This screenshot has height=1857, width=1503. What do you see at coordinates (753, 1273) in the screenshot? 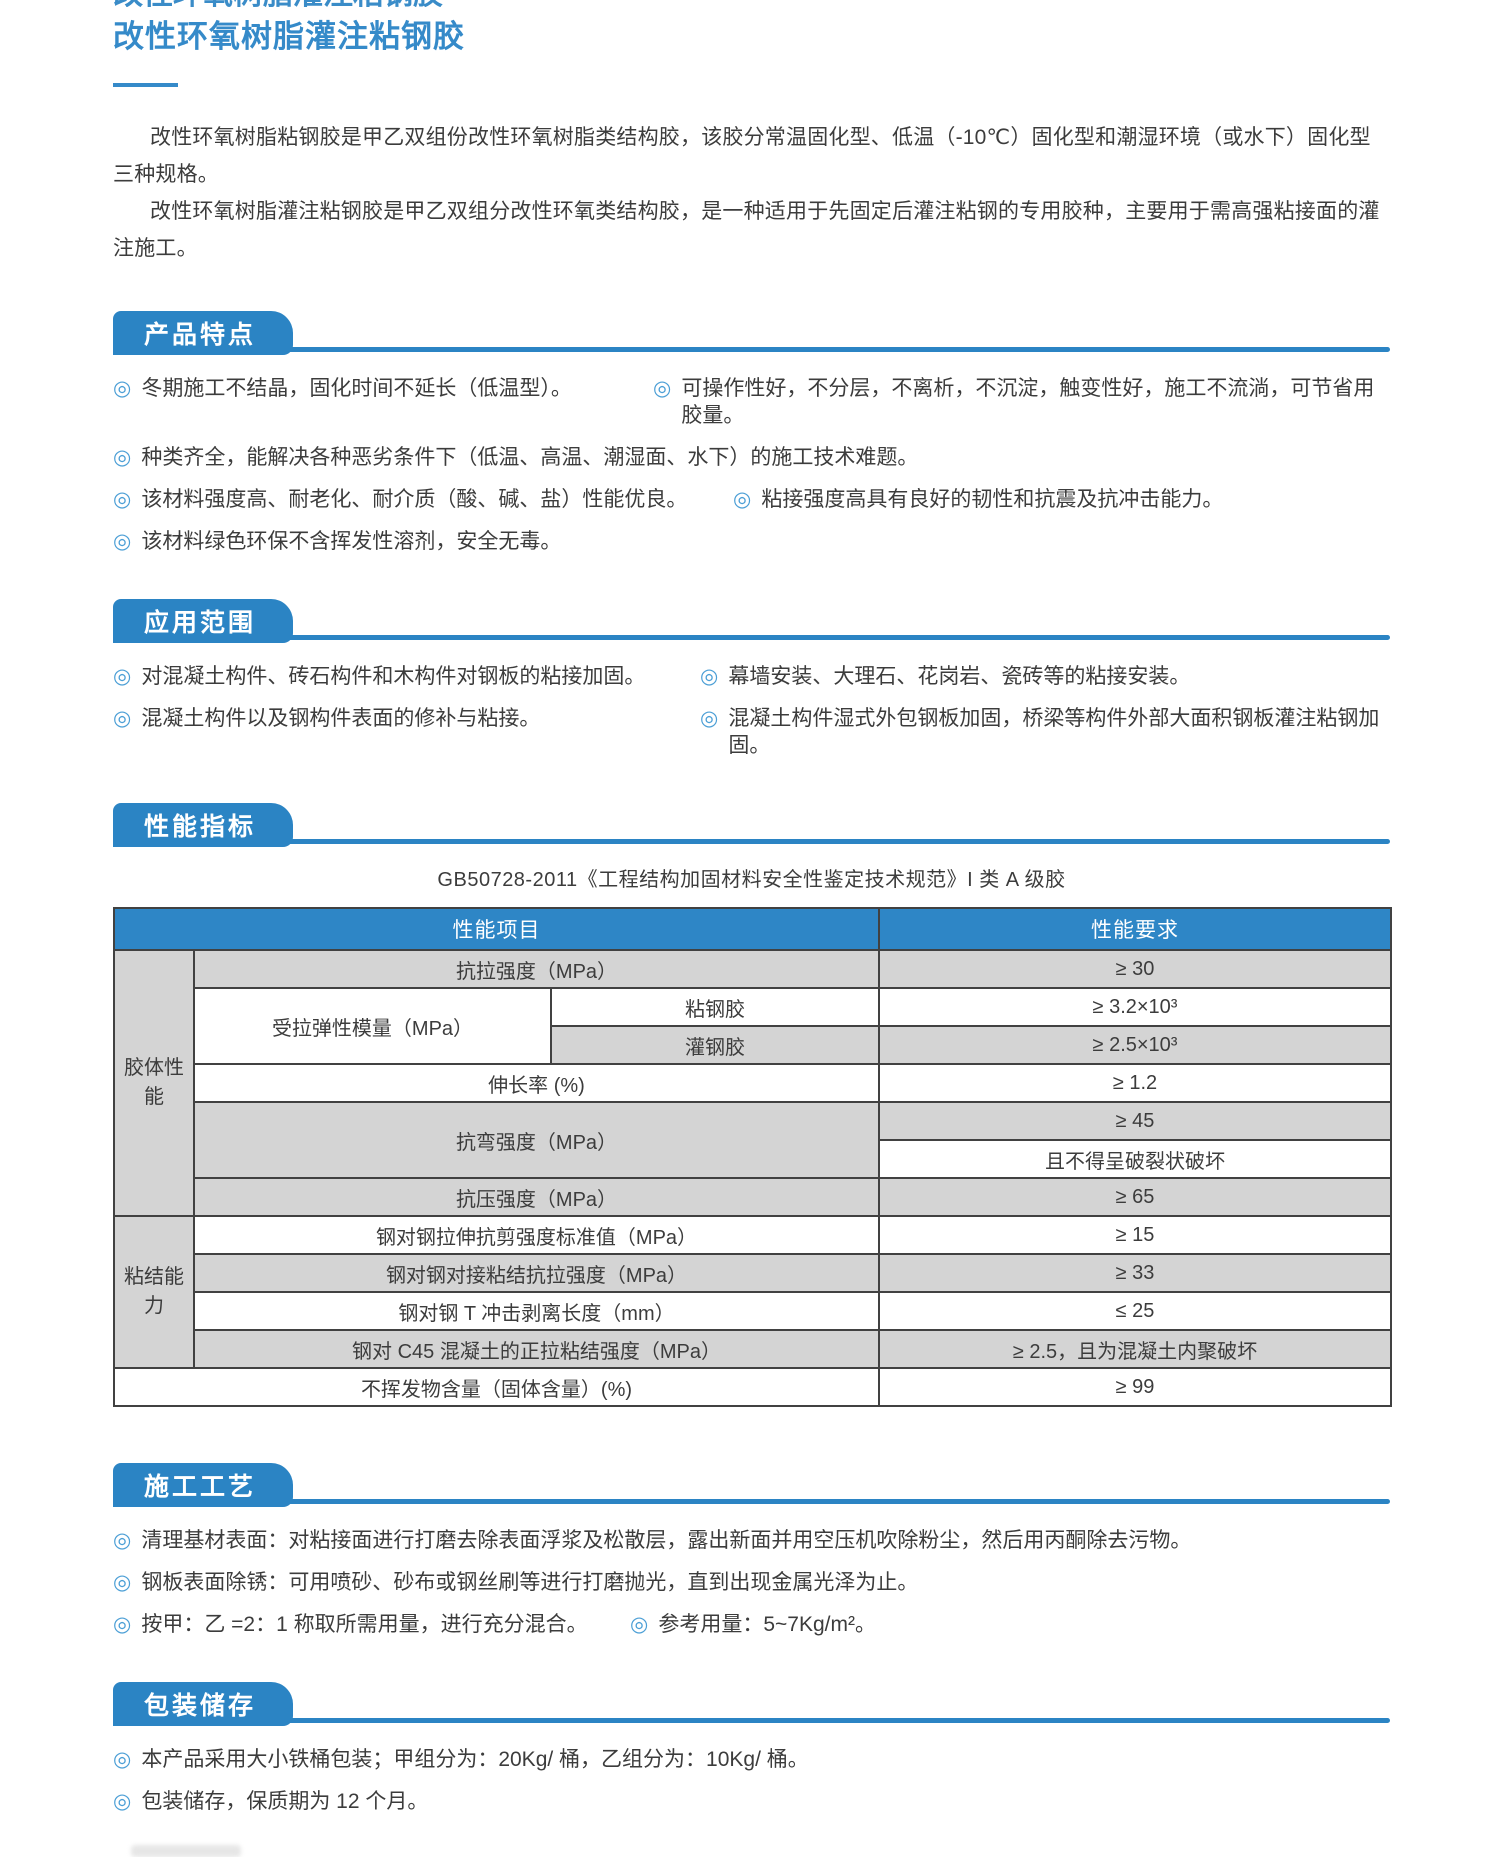
I see `table-row: 钢对钢对接粘结抗拉强度（MPa） ≥ 33` at bounding box center [753, 1273].